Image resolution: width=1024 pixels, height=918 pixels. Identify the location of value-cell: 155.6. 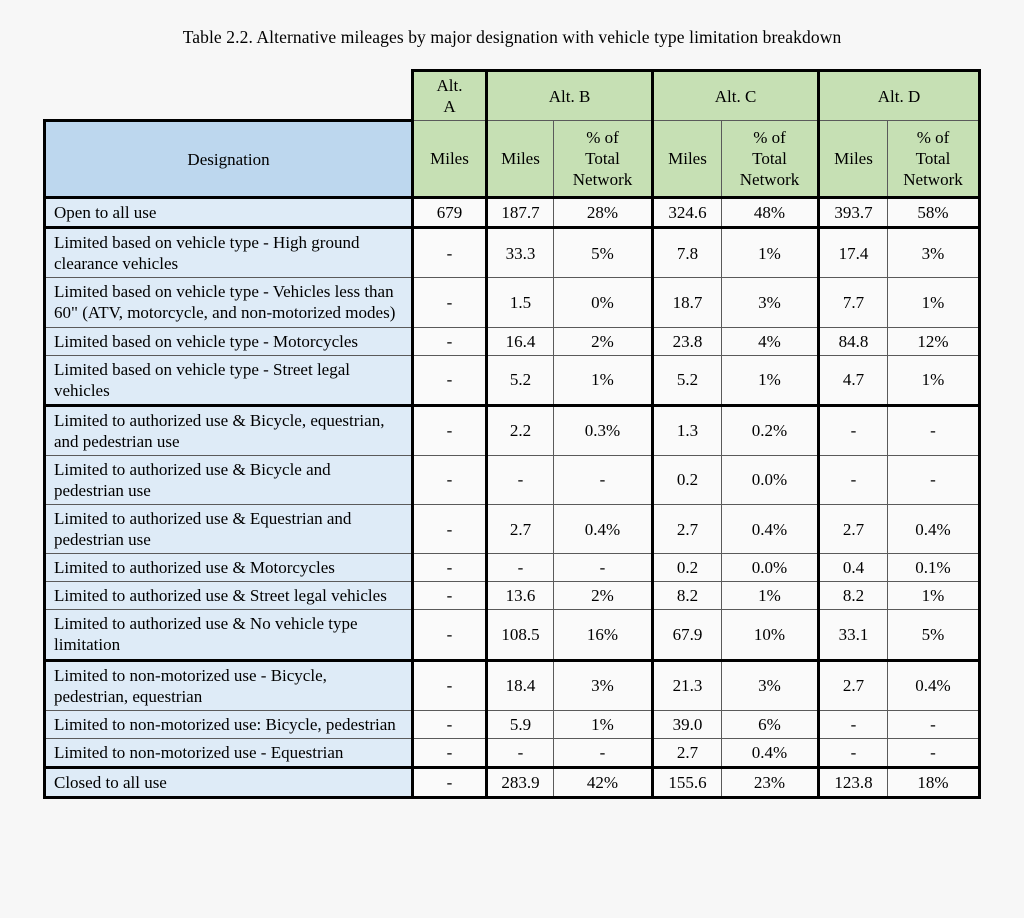
(686, 782).